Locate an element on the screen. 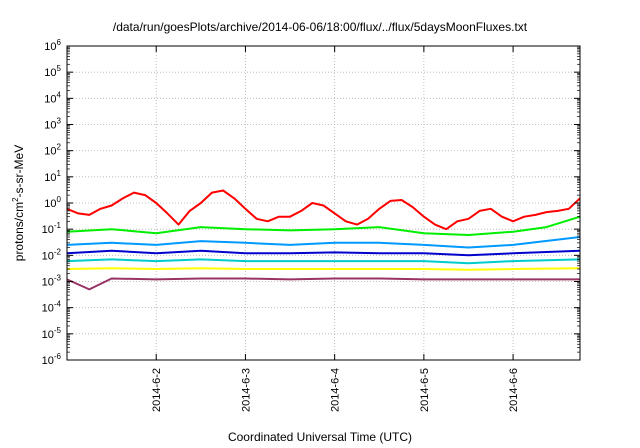  y-axis-label: protons/cm2-s-sr-MeV is located at coordinates (18, 203).